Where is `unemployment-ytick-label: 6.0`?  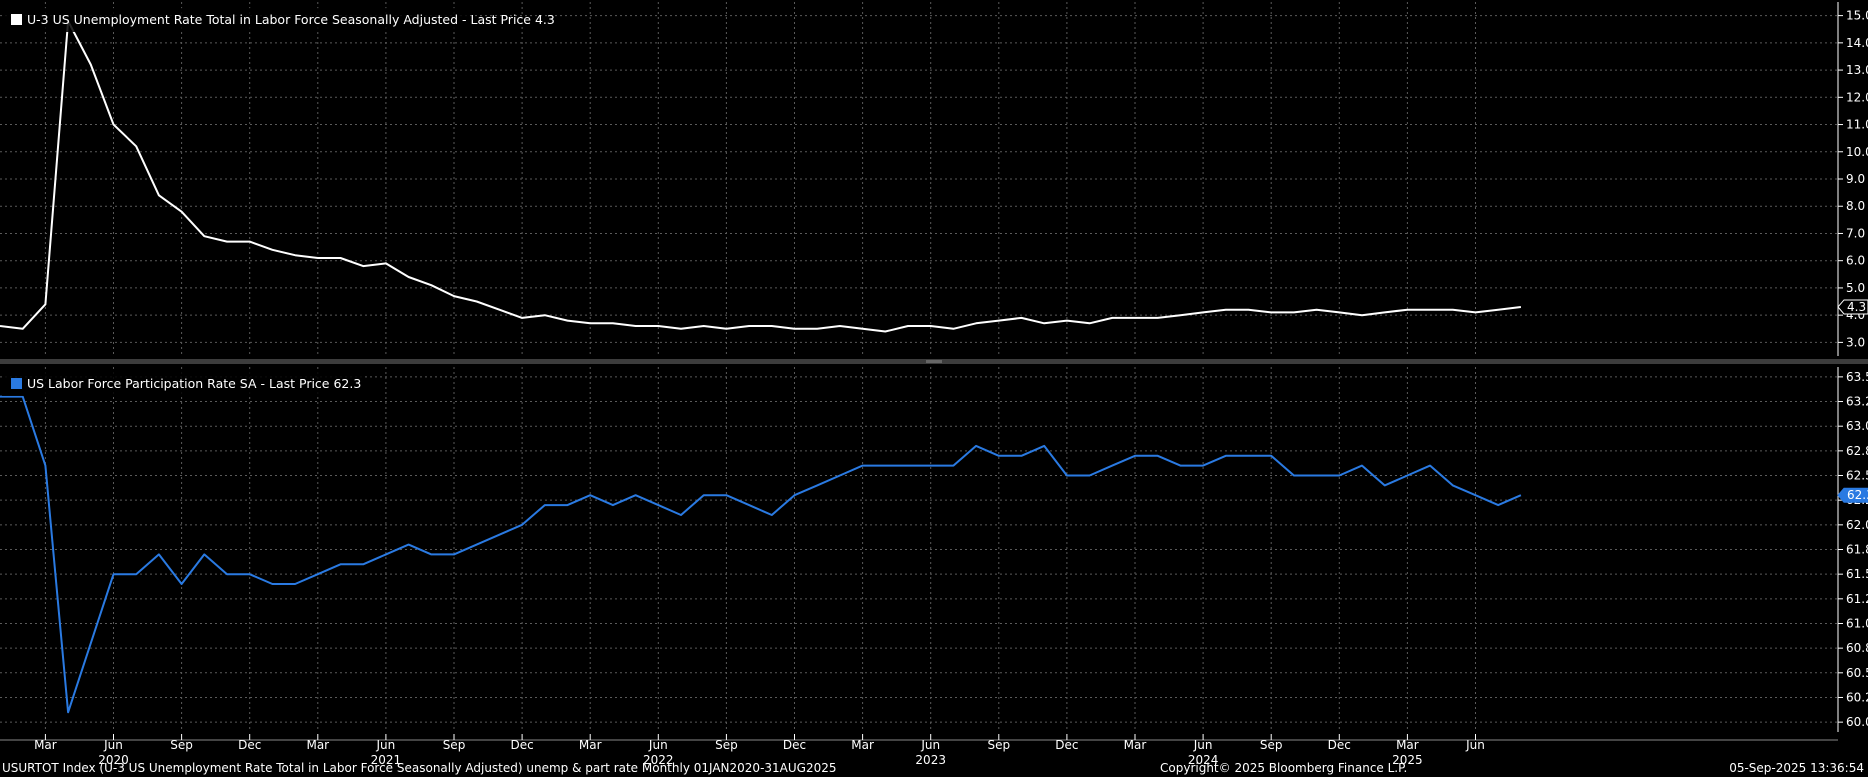 unemployment-ytick-label: 6.0 is located at coordinates (1855, 261).